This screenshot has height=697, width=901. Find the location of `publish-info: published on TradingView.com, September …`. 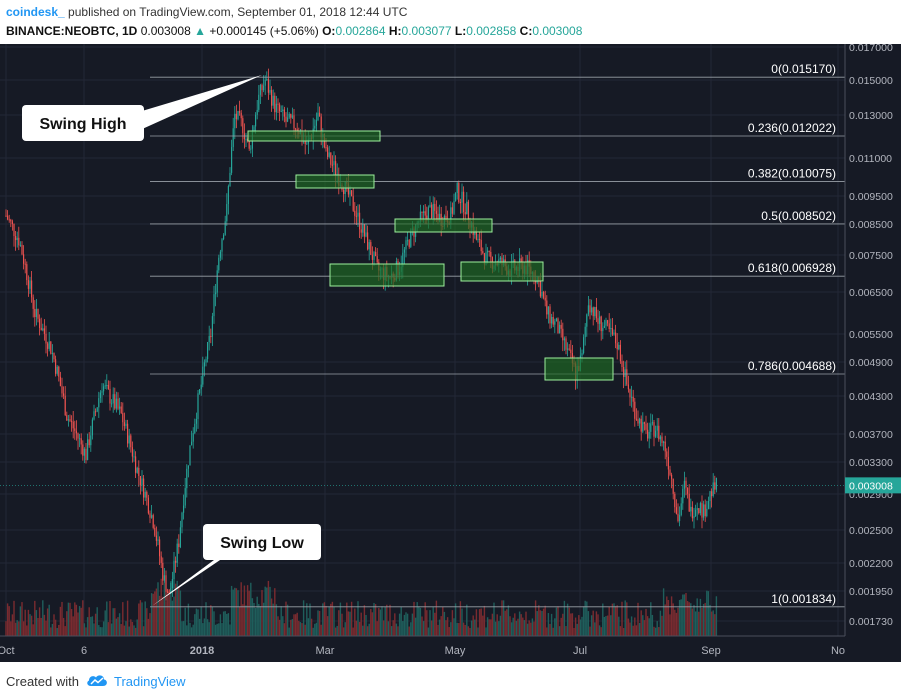

publish-info: published on TradingView.com, September … is located at coordinates (238, 12).